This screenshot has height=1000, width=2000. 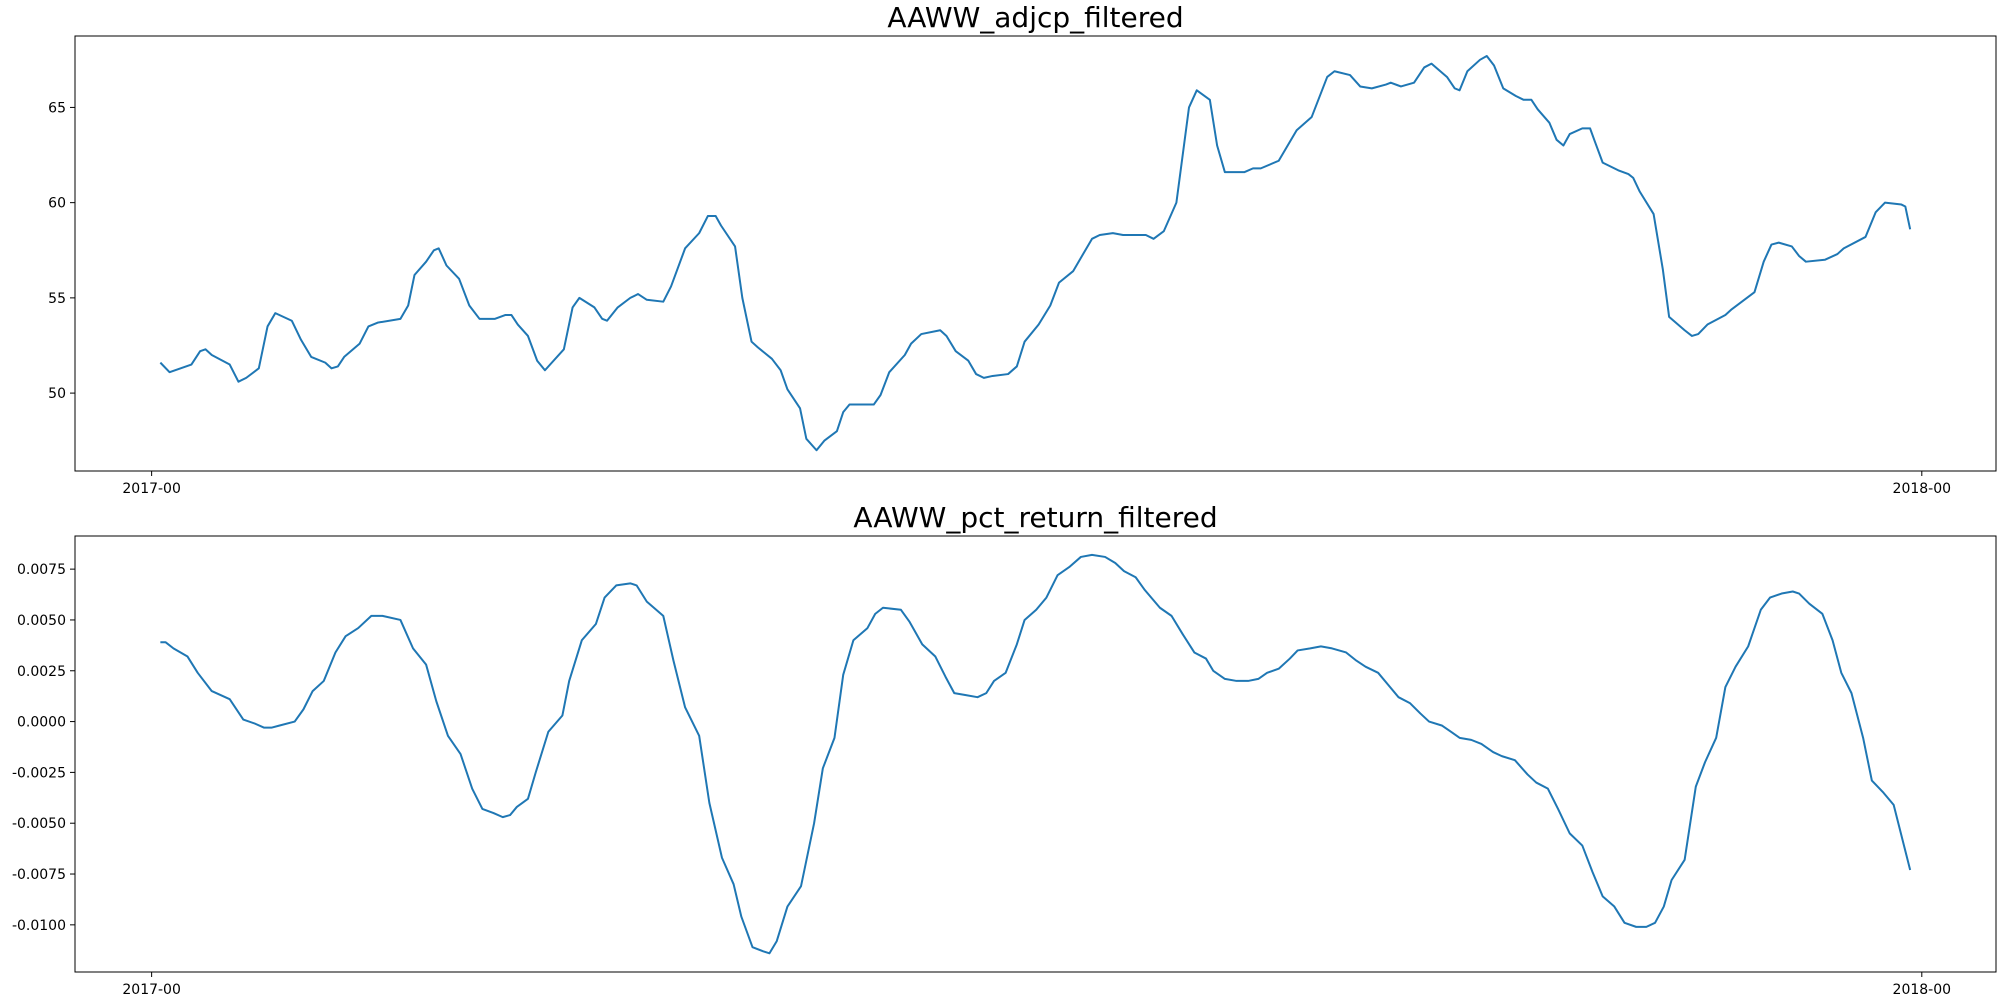 I want to click on y-tick-label: -0.0075, so click(x=39, y=875).